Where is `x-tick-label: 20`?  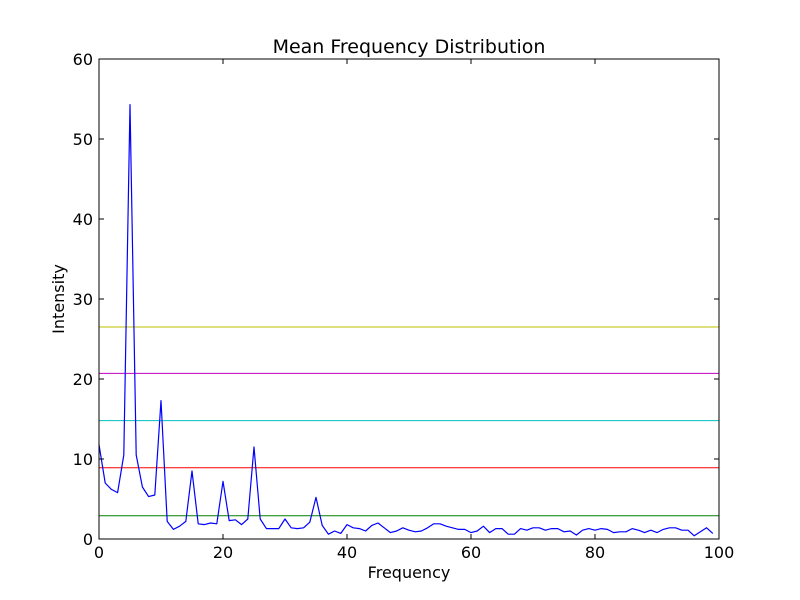
x-tick-label: 20 is located at coordinates (223, 552).